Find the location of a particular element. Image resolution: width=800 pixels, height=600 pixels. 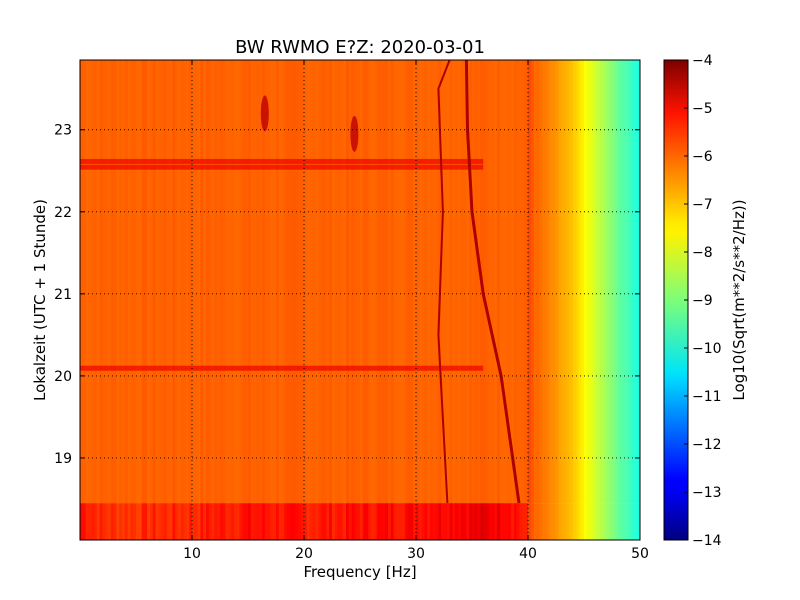

colorbar-tick-label: −11 is located at coordinates (707, 397).